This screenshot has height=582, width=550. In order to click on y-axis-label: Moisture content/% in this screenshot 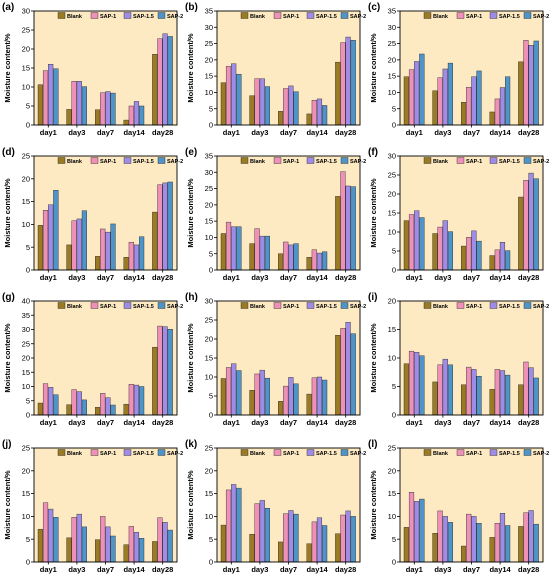, I will do `click(7, 68)`.